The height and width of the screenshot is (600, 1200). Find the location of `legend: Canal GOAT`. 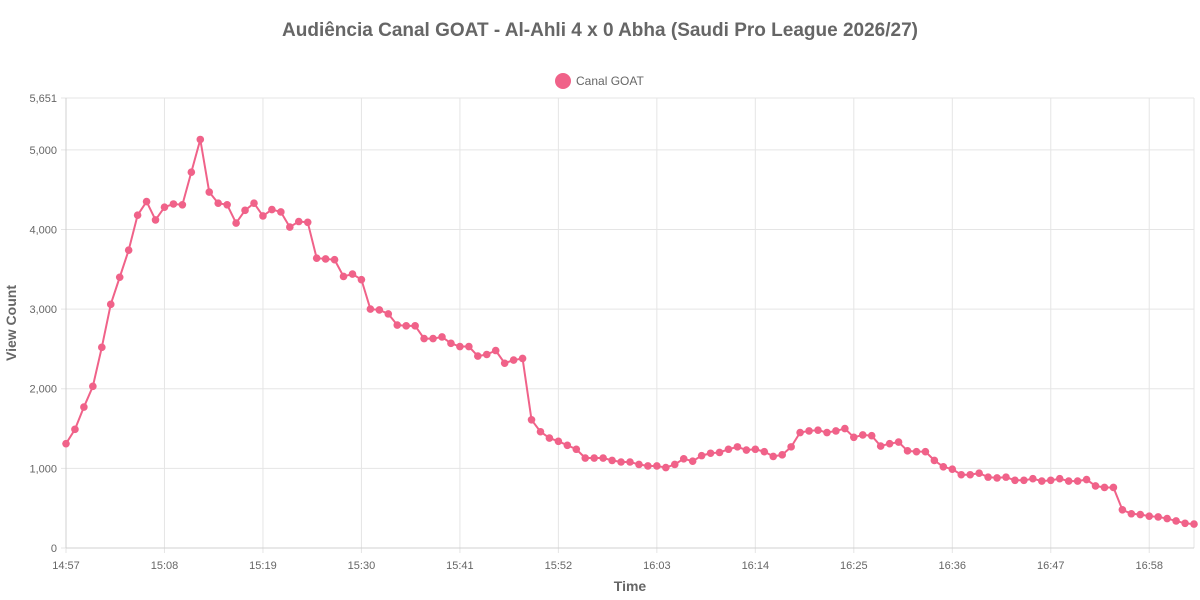

legend: Canal GOAT is located at coordinates (599, 81).